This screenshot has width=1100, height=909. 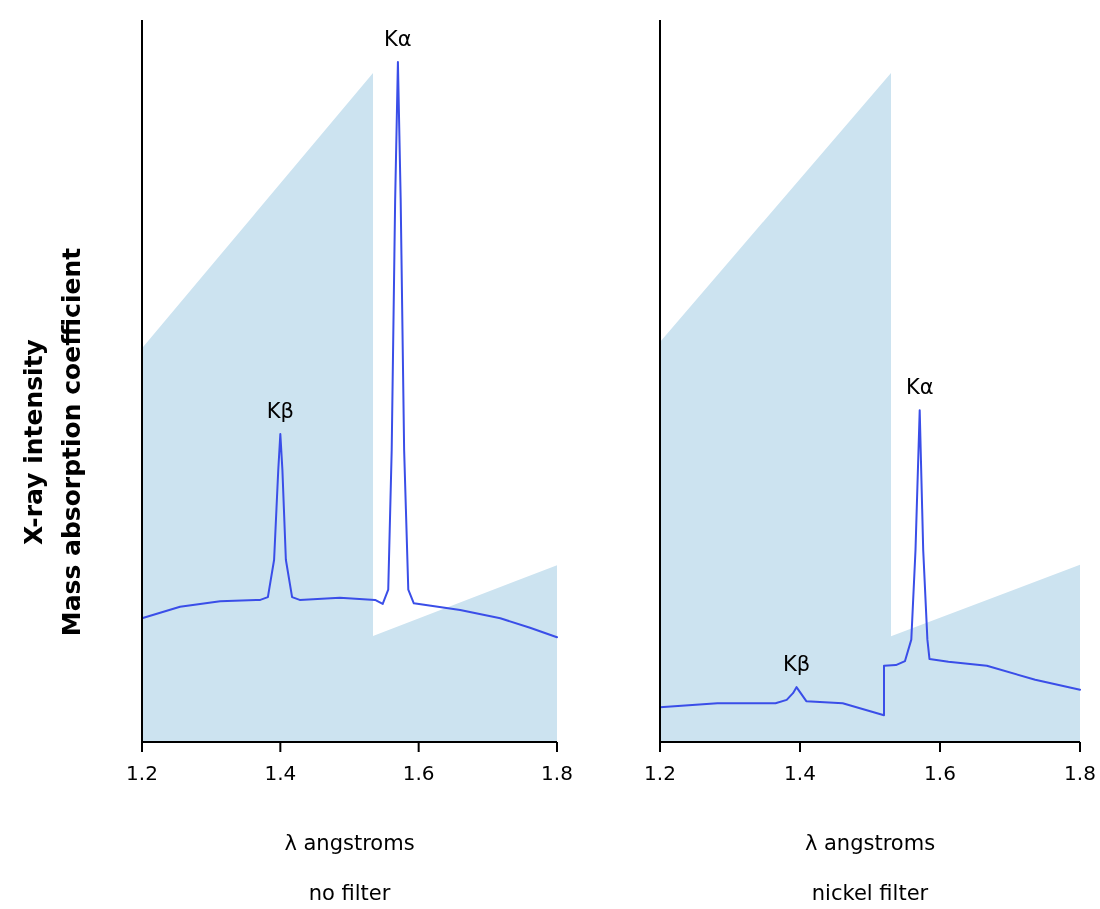 I want to click on text: no filter, so click(x=349, y=893).